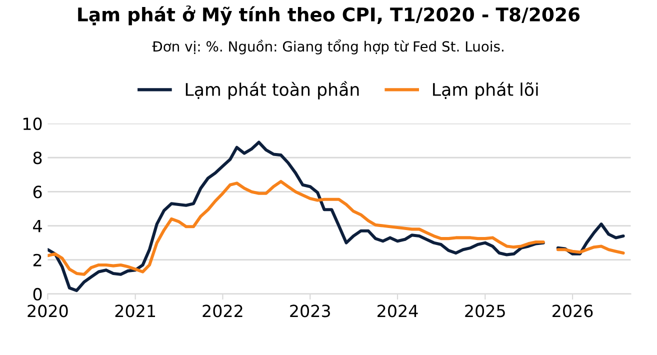  What do you see at coordinates (32, 124) in the screenshot?
I see `y-tick-label: 10` at bounding box center [32, 124].